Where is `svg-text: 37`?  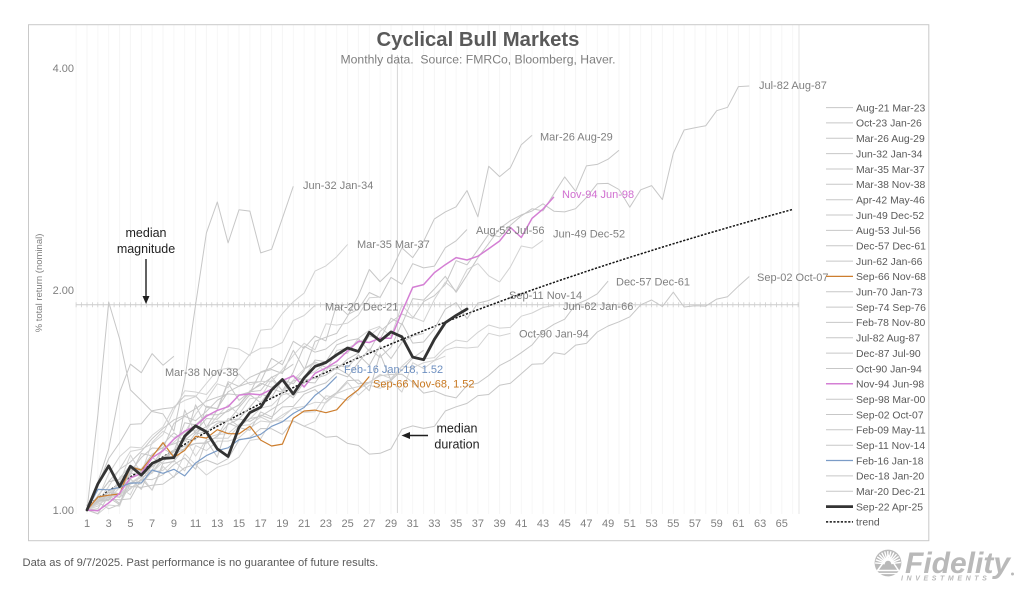
svg-text: 37 is located at coordinates (478, 524).